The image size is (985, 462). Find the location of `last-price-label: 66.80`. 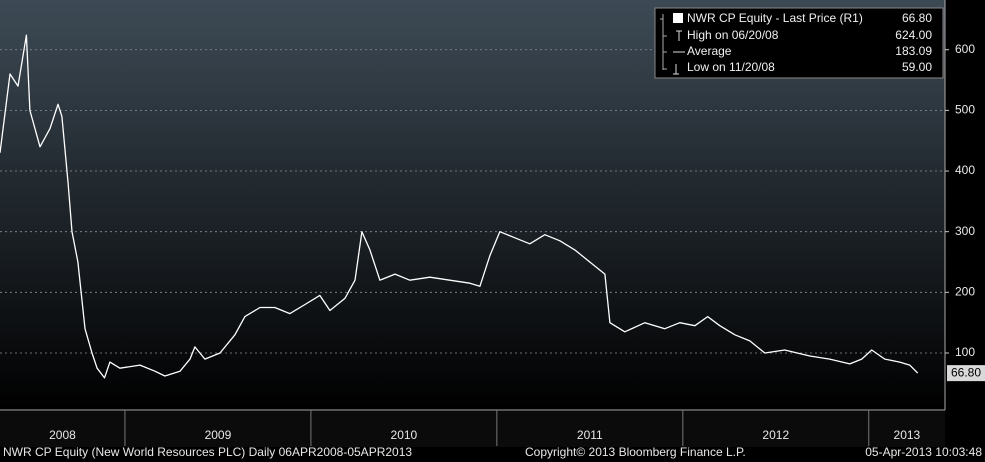

last-price-label: 66.80 is located at coordinates (966, 372).